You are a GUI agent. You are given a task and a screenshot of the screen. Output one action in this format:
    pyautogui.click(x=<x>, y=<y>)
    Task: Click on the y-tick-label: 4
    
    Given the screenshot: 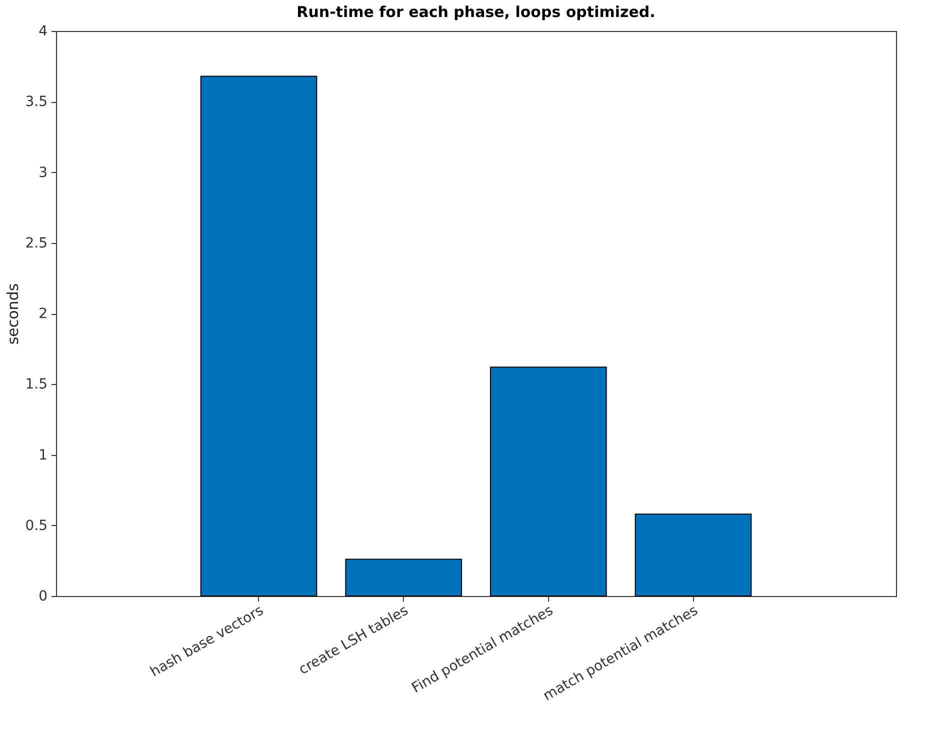 What is the action you would take?
    pyautogui.click(x=43, y=32)
    